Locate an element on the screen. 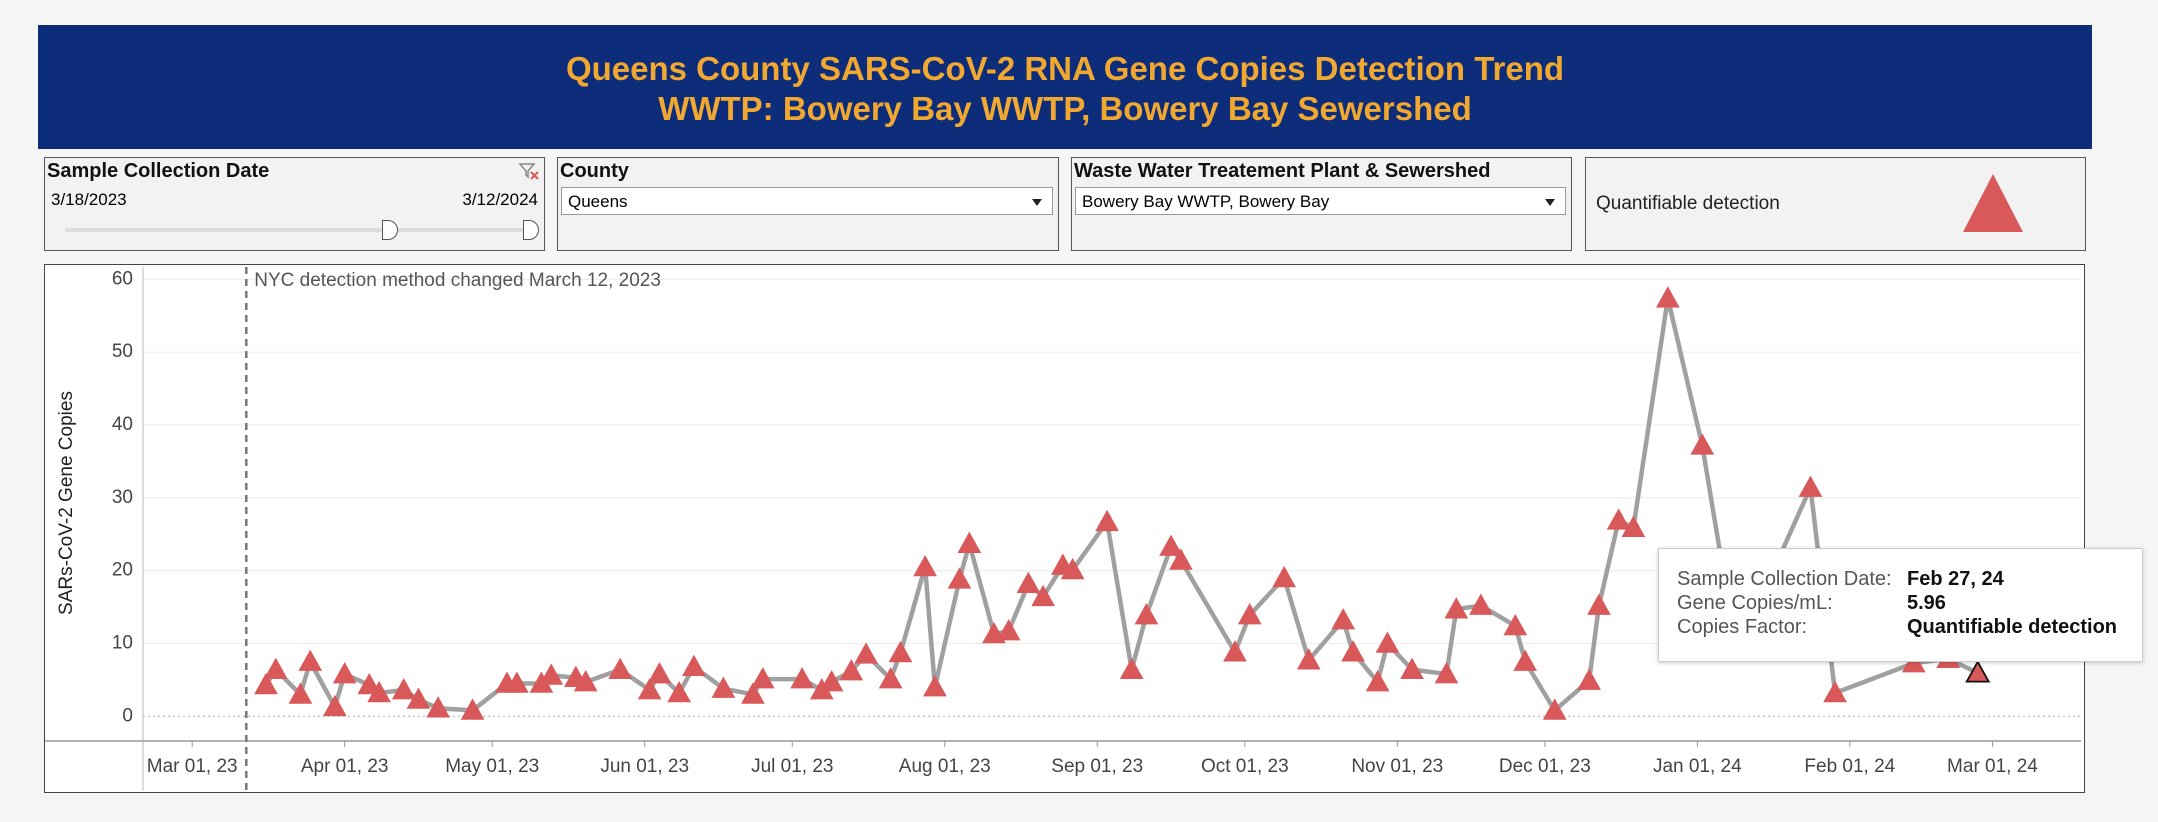  county-filter: County Queens is located at coordinates (808, 204).